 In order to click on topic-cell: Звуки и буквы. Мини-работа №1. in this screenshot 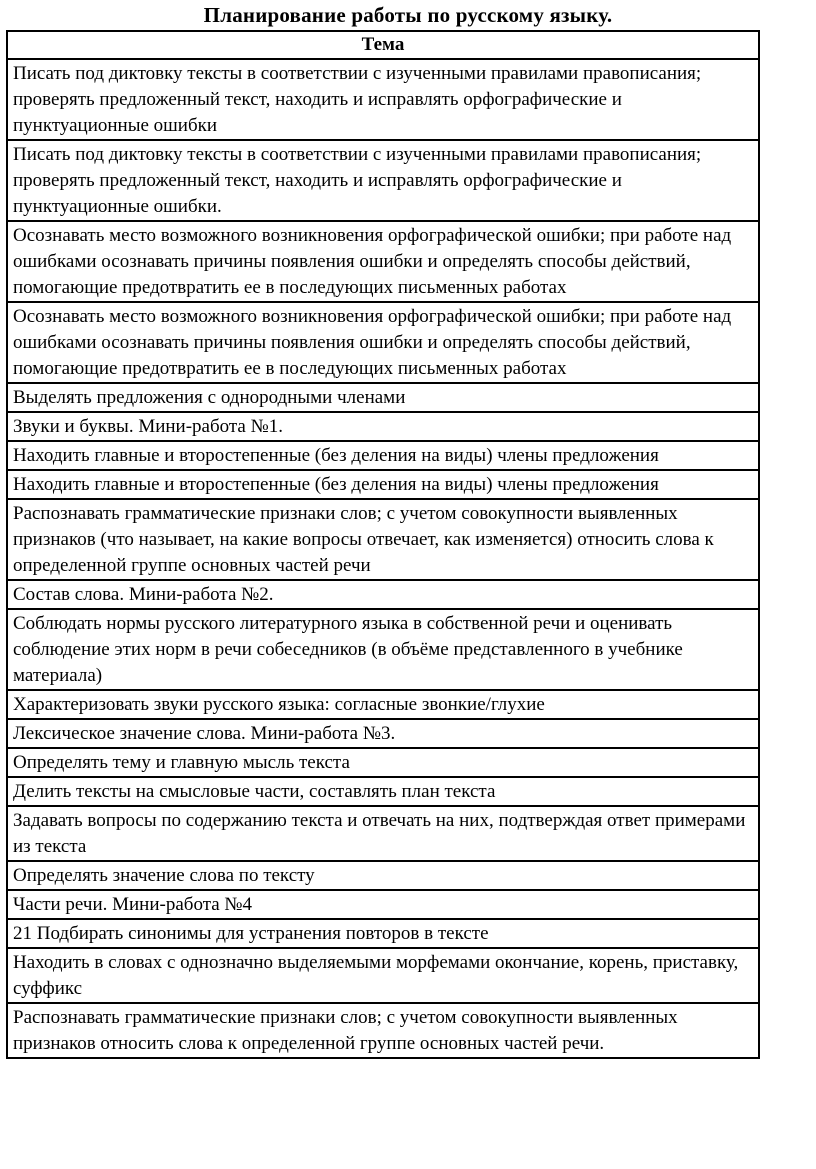, I will do `click(383, 426)`.